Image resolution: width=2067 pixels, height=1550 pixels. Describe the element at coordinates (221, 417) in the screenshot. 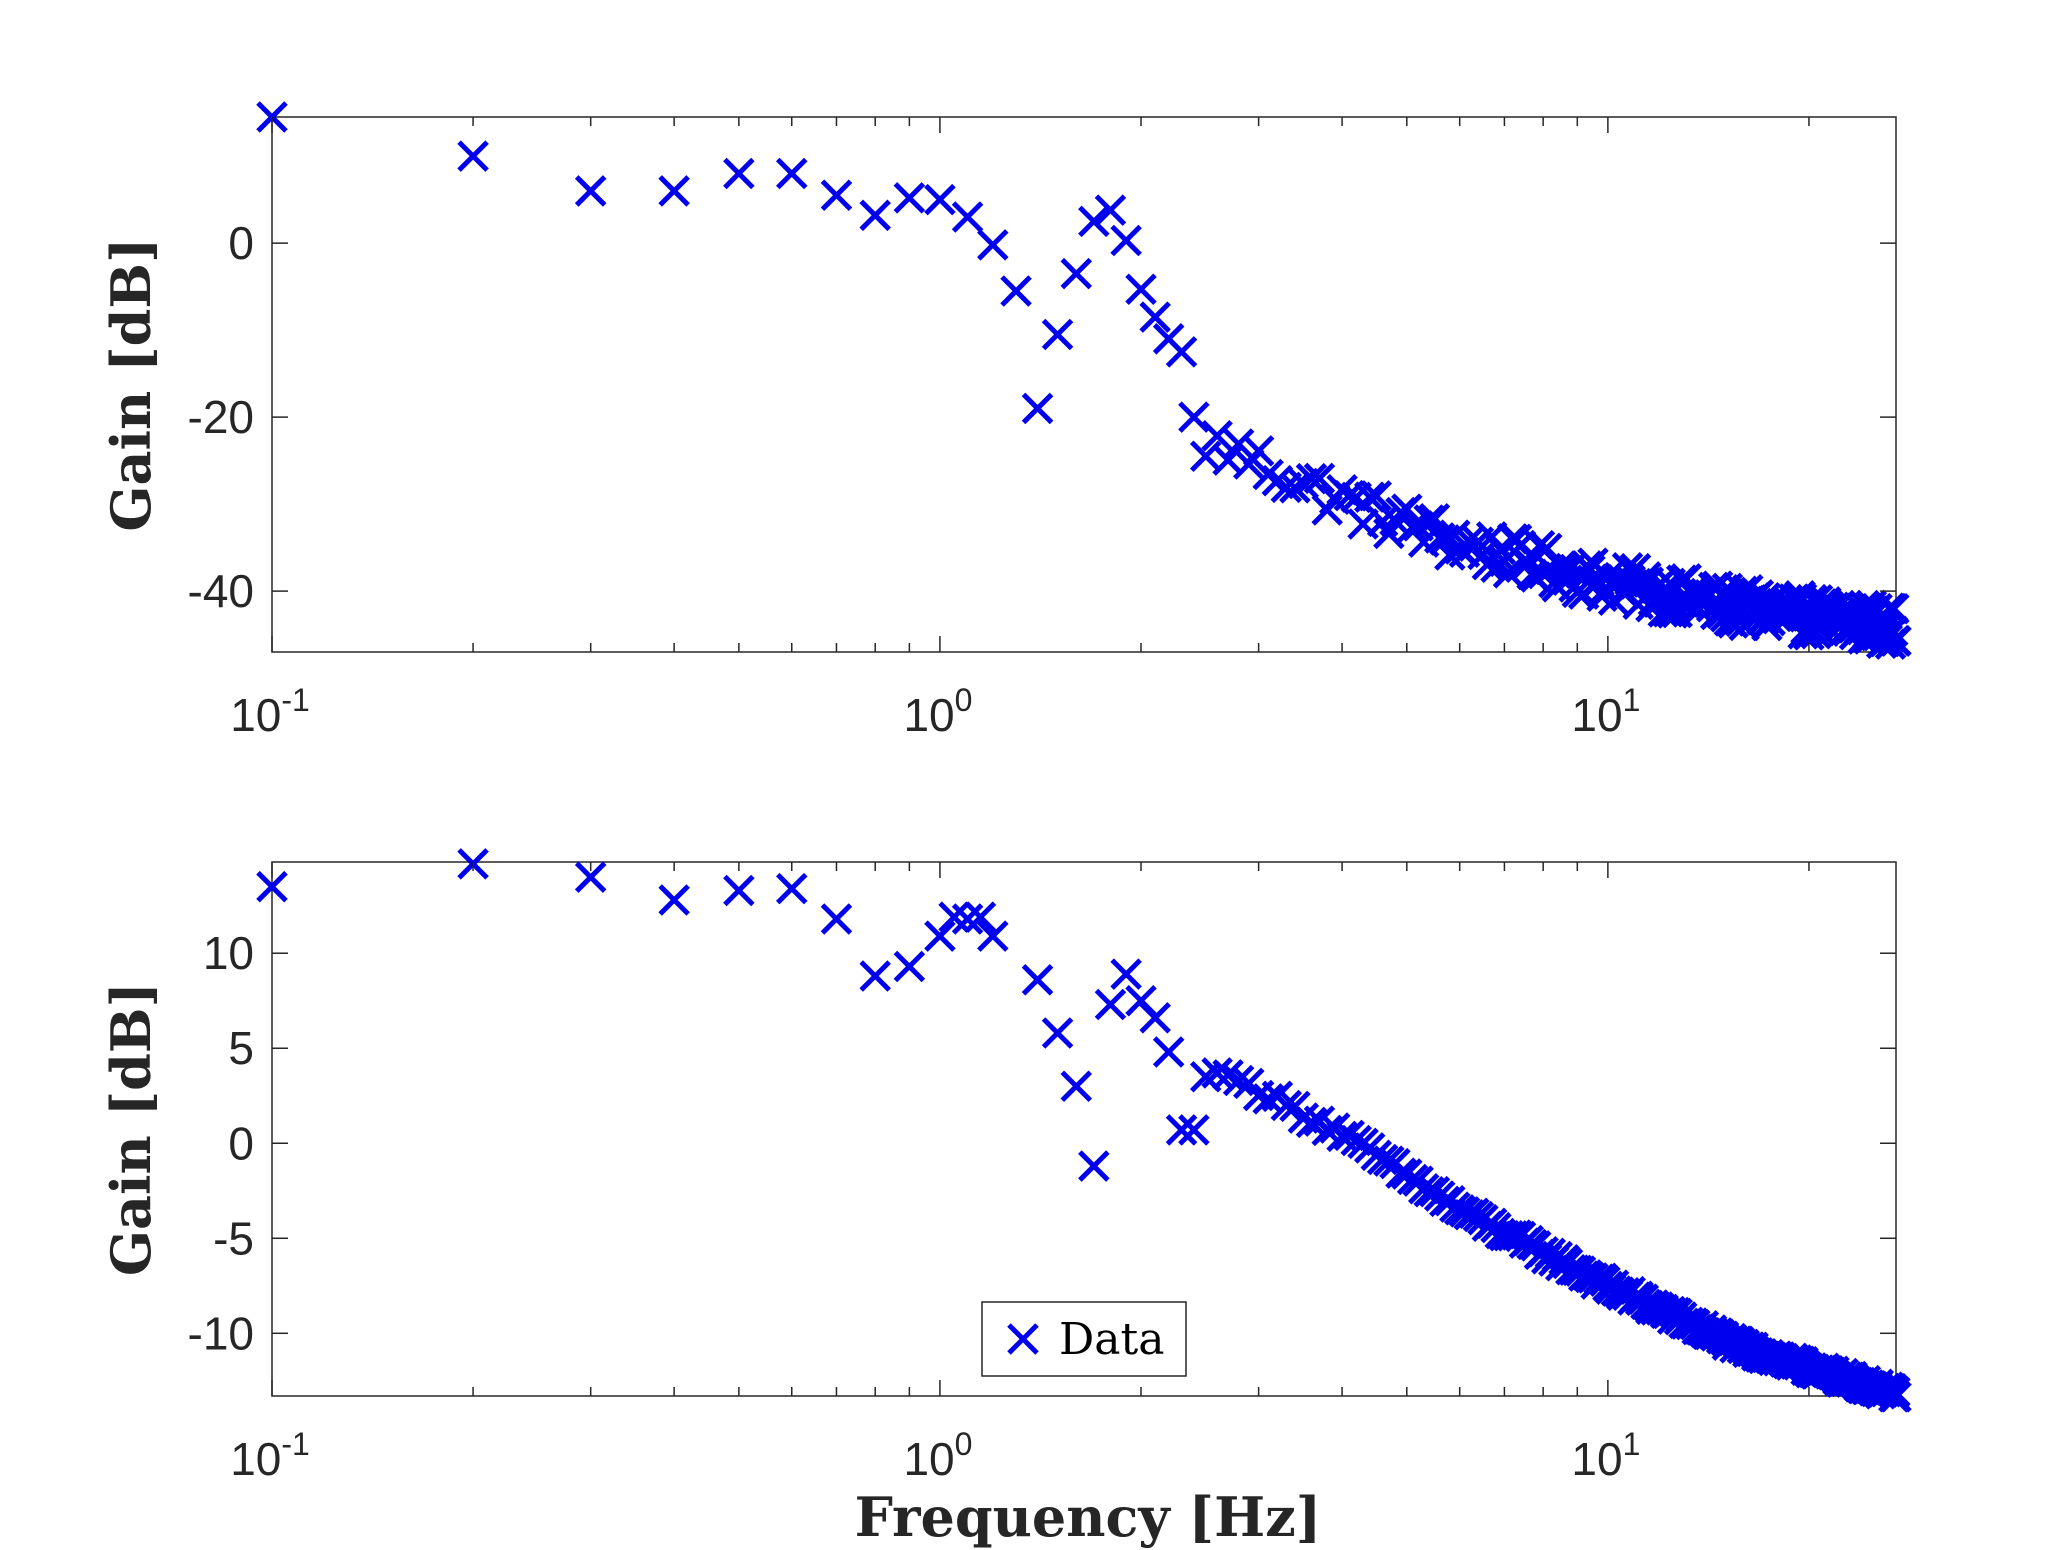

I see `y-tick-label: -20` at that location.